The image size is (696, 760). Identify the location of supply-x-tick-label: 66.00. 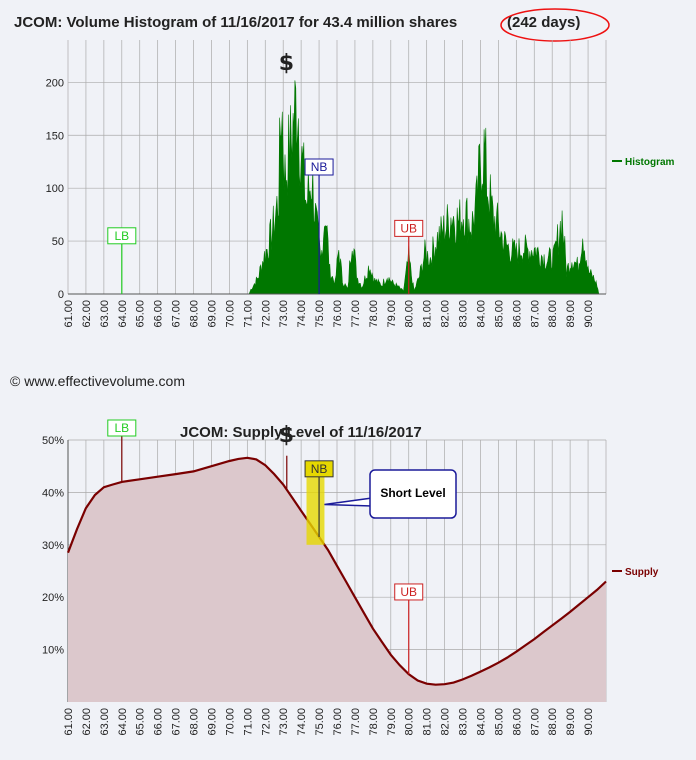
(159, 722).